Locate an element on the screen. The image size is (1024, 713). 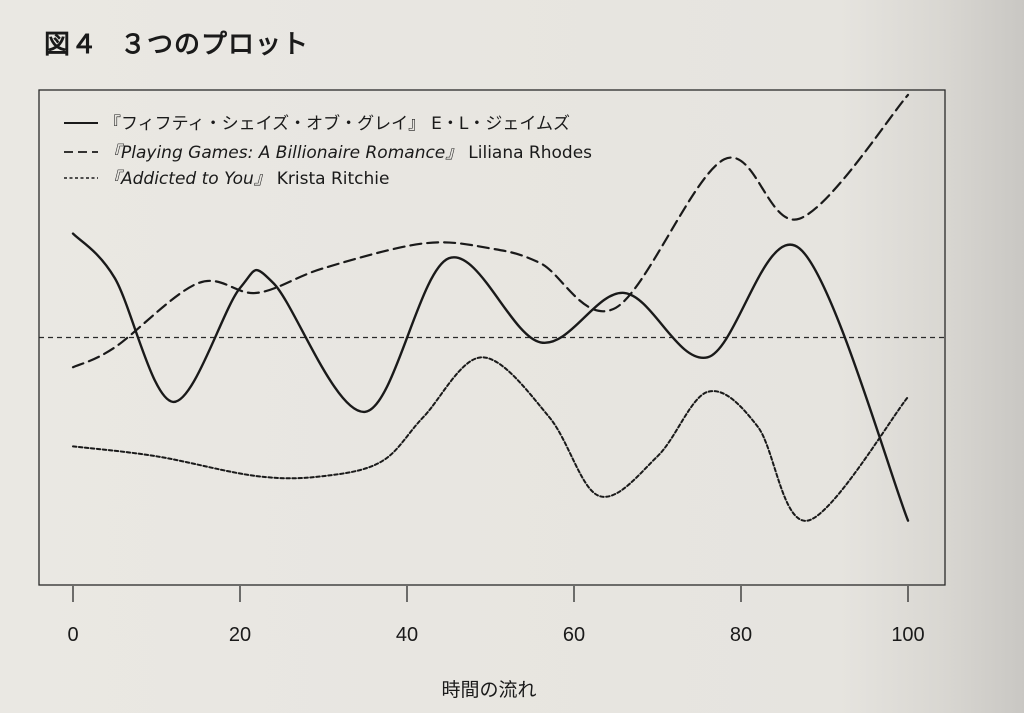
x-tick-label-80: 80 is located at coordinates (741, 635).